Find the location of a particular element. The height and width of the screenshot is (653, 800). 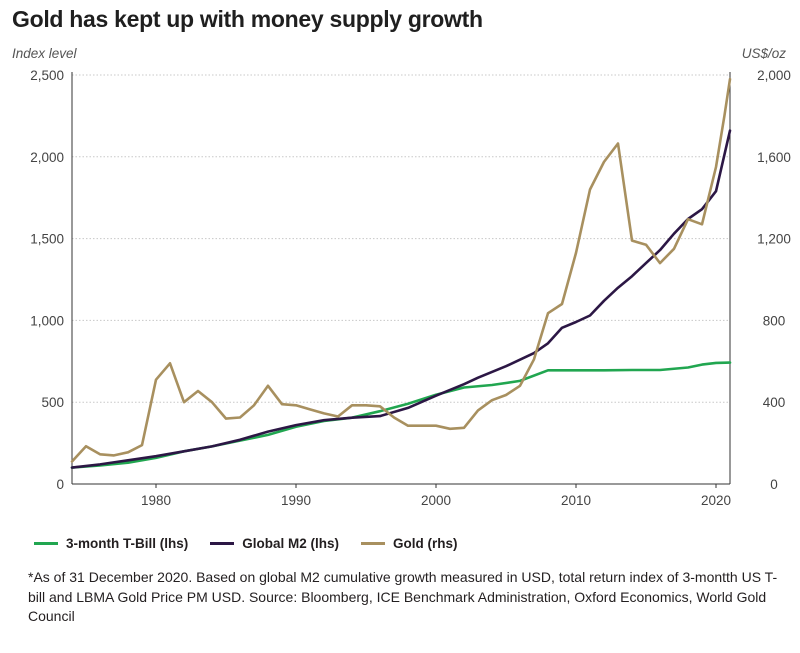

x-tick-label: 2020 is located at coordinates (716, 500).